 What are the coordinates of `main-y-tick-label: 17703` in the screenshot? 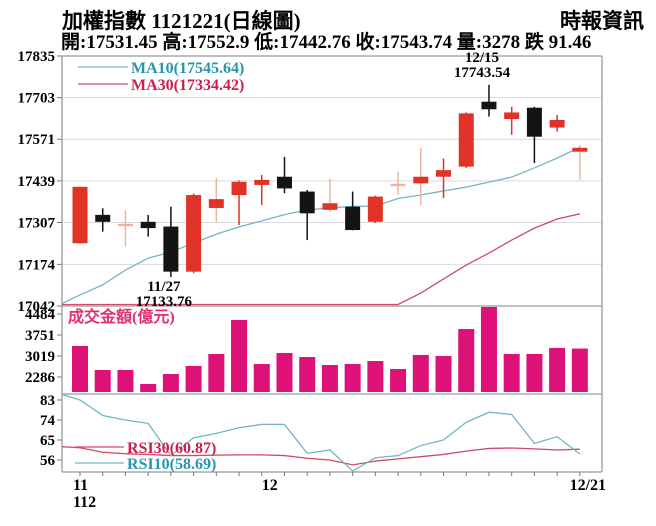 It's located at (37, 99).